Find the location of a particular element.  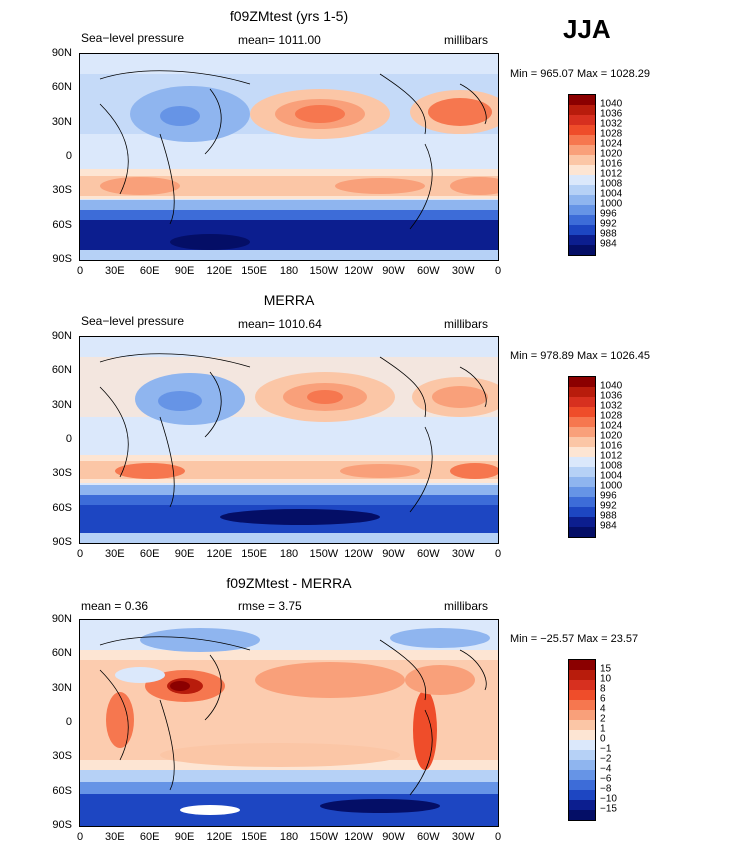

rmse-label: rmse = 3.75 is located at coordinates (270, 606).